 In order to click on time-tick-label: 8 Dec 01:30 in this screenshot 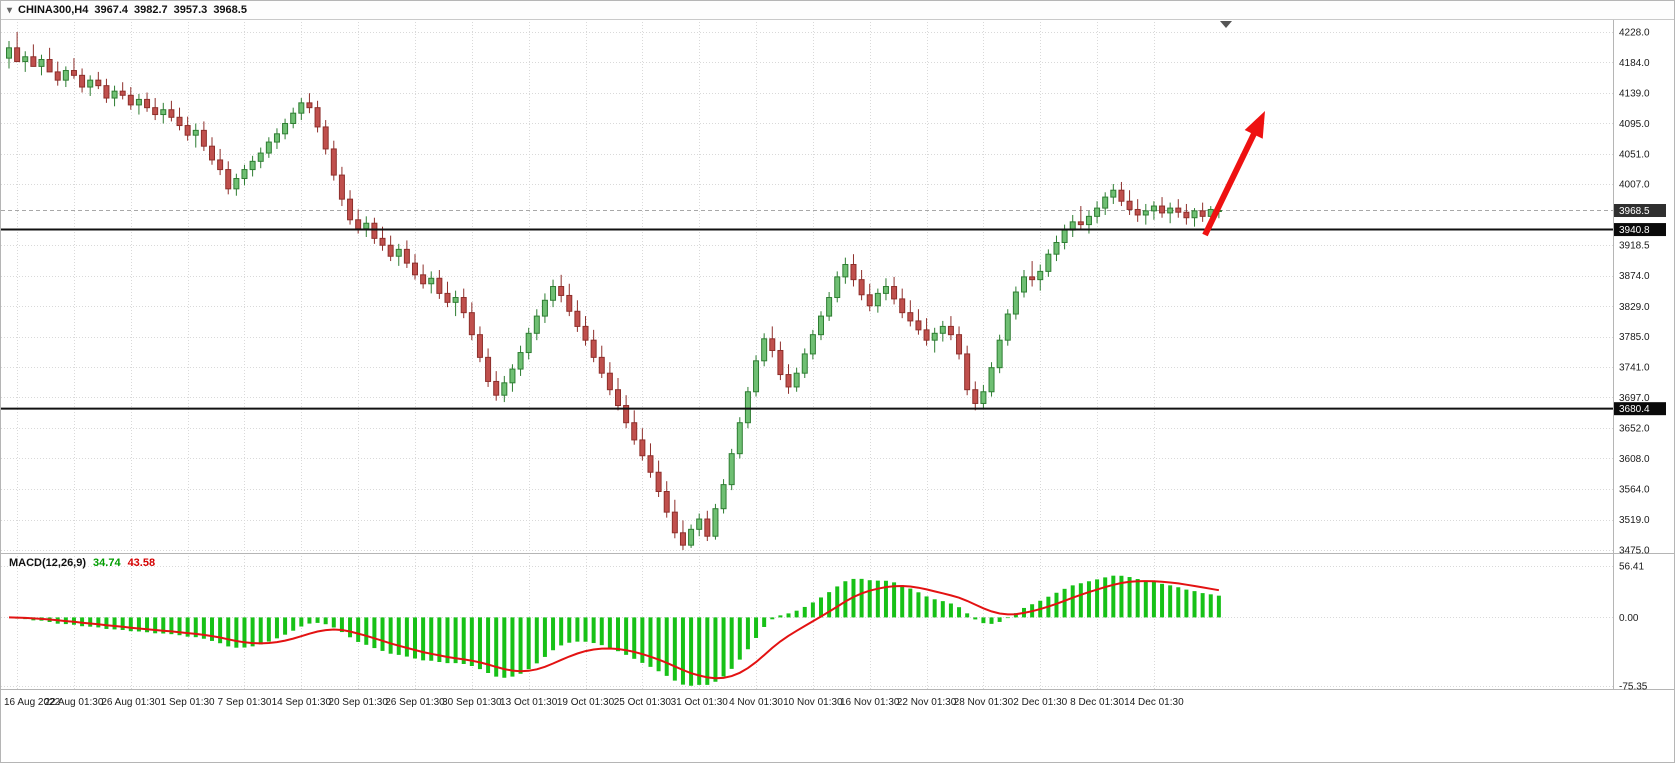, I will do `click(1097, 702)`.